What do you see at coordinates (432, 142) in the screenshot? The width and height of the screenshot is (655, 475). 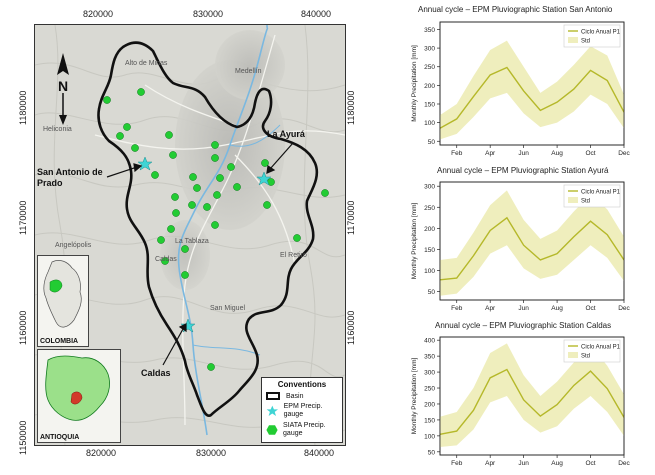 I see `y-tick-label: 50` at bounding box center [432, 142].